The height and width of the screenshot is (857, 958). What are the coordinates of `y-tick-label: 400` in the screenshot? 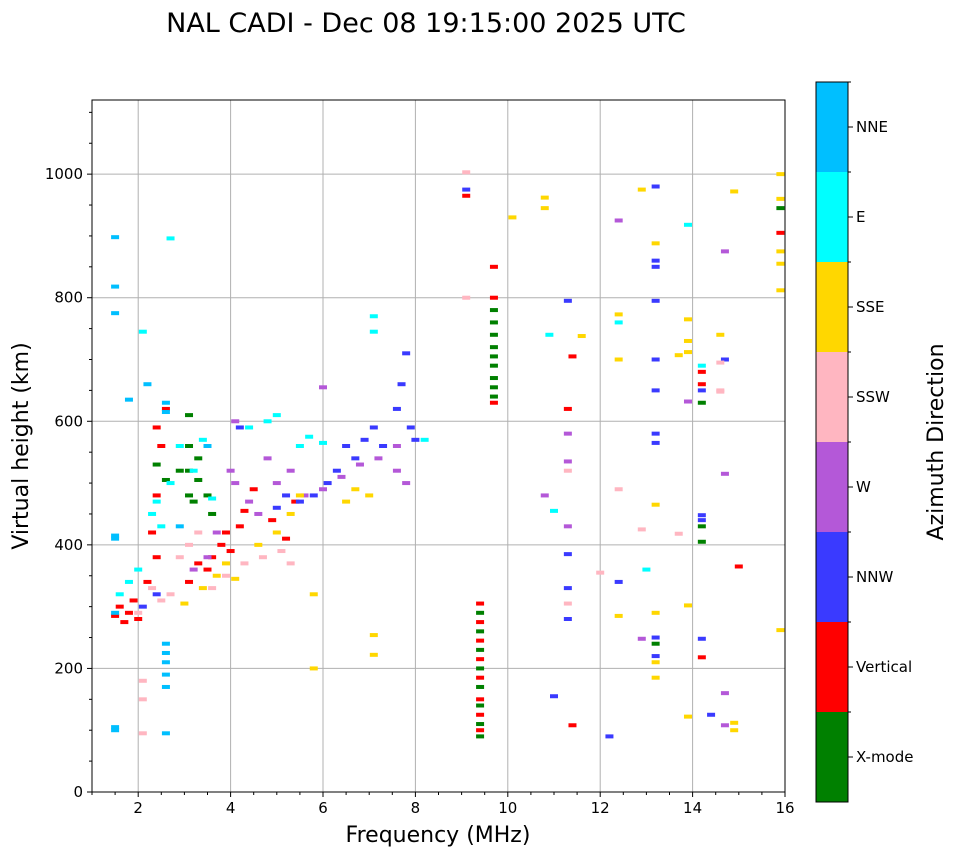 It's located at (68, 545).